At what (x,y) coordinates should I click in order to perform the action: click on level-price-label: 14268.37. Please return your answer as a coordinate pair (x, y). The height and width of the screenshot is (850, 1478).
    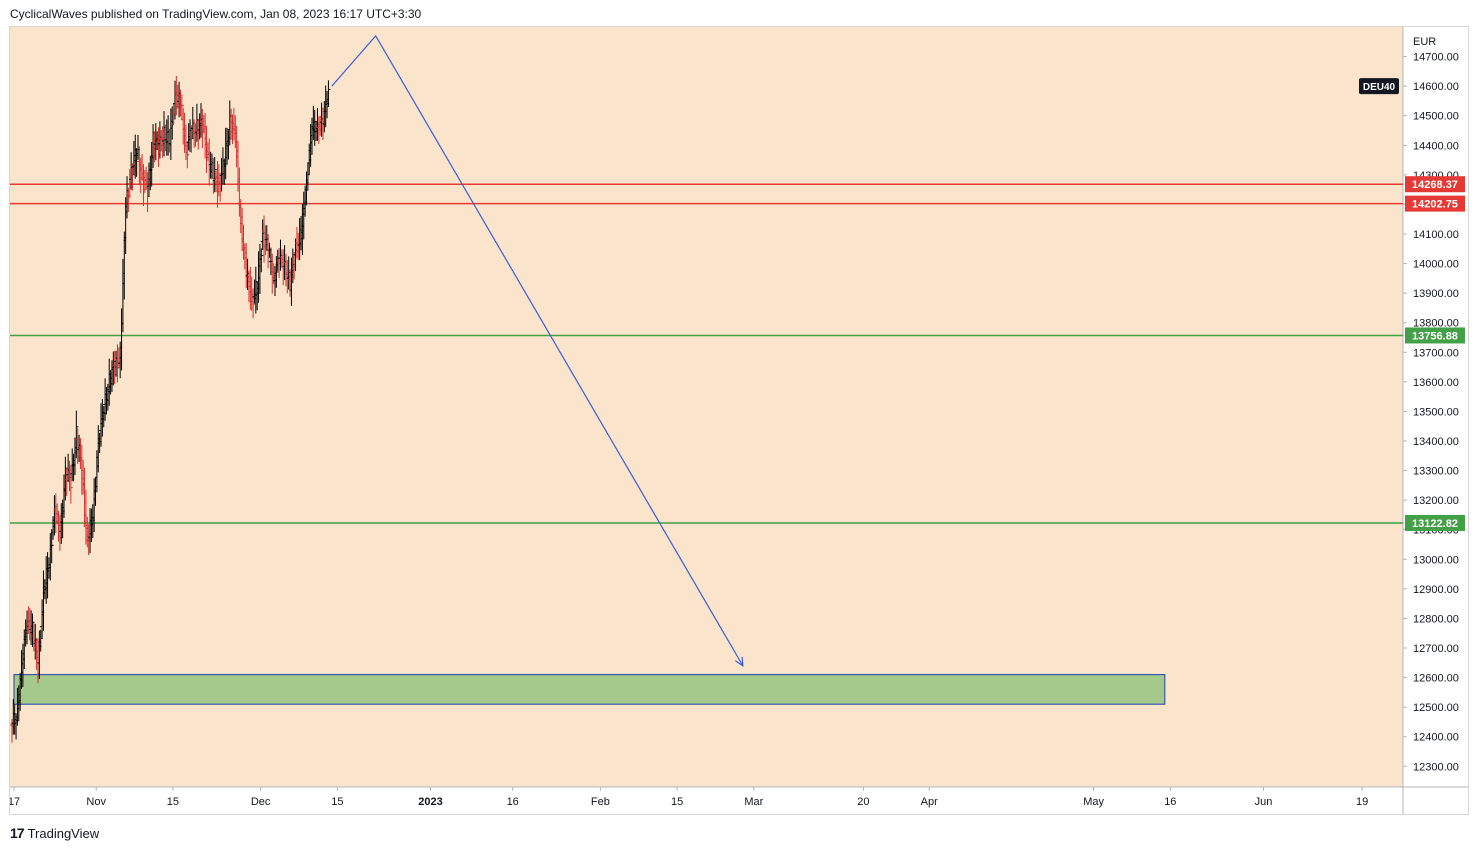
    Looking at the image, I should click on (1435, 185).